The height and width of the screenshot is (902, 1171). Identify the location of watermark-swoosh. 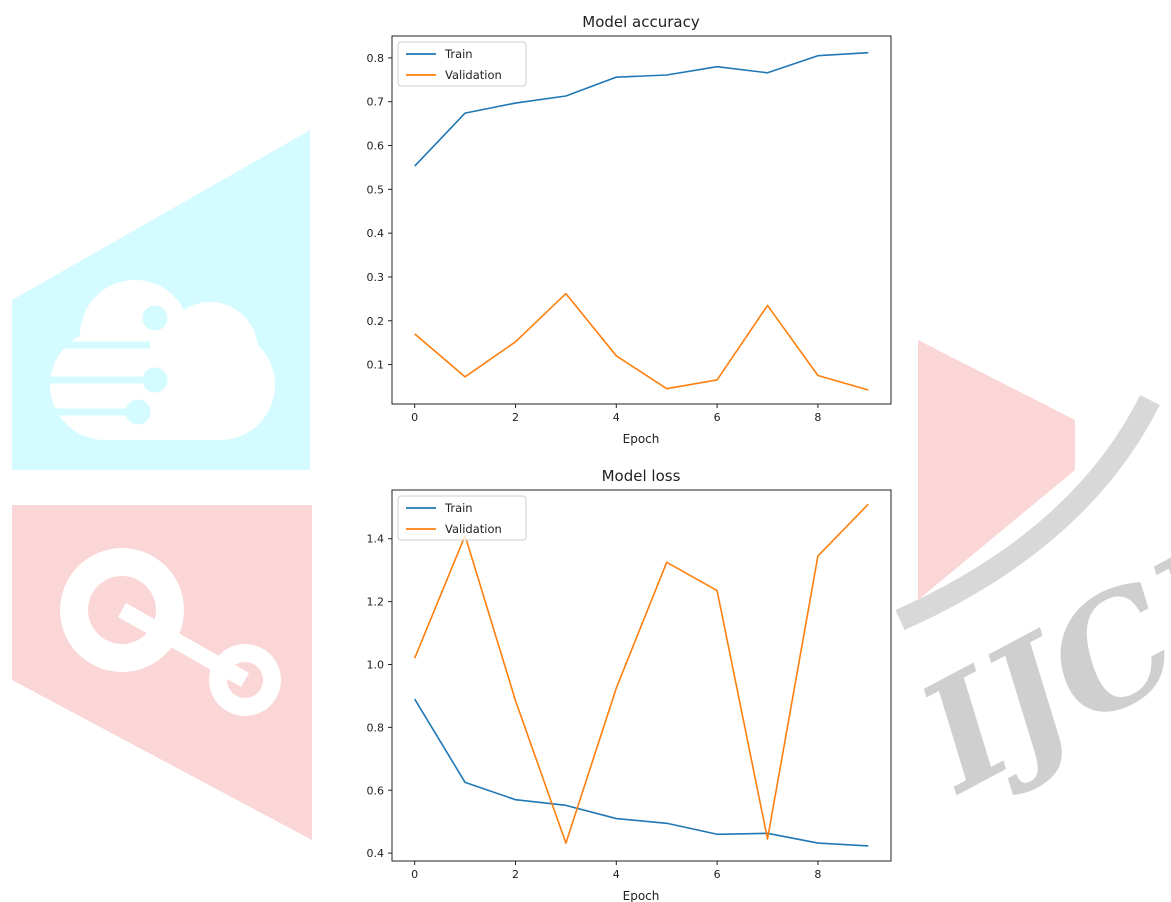
(1027, 513).